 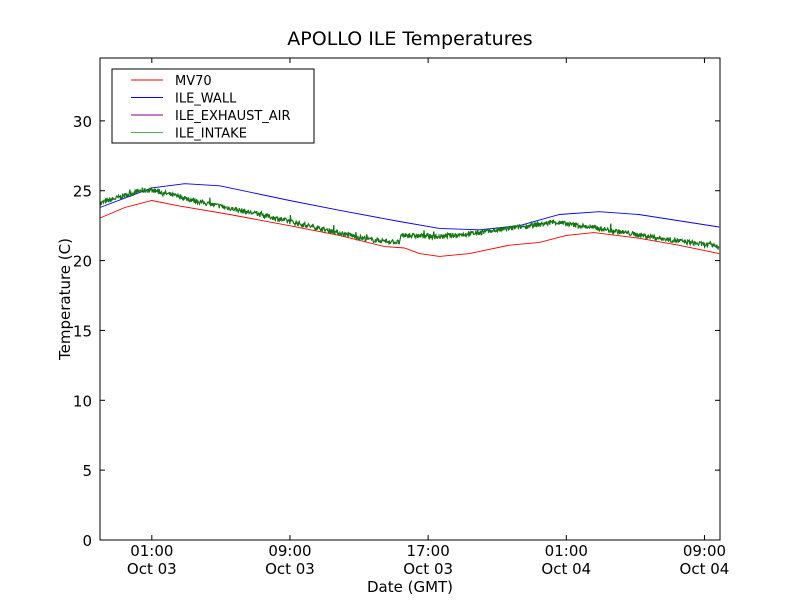 I want to click on series-layer, so click(x=409, y=220).